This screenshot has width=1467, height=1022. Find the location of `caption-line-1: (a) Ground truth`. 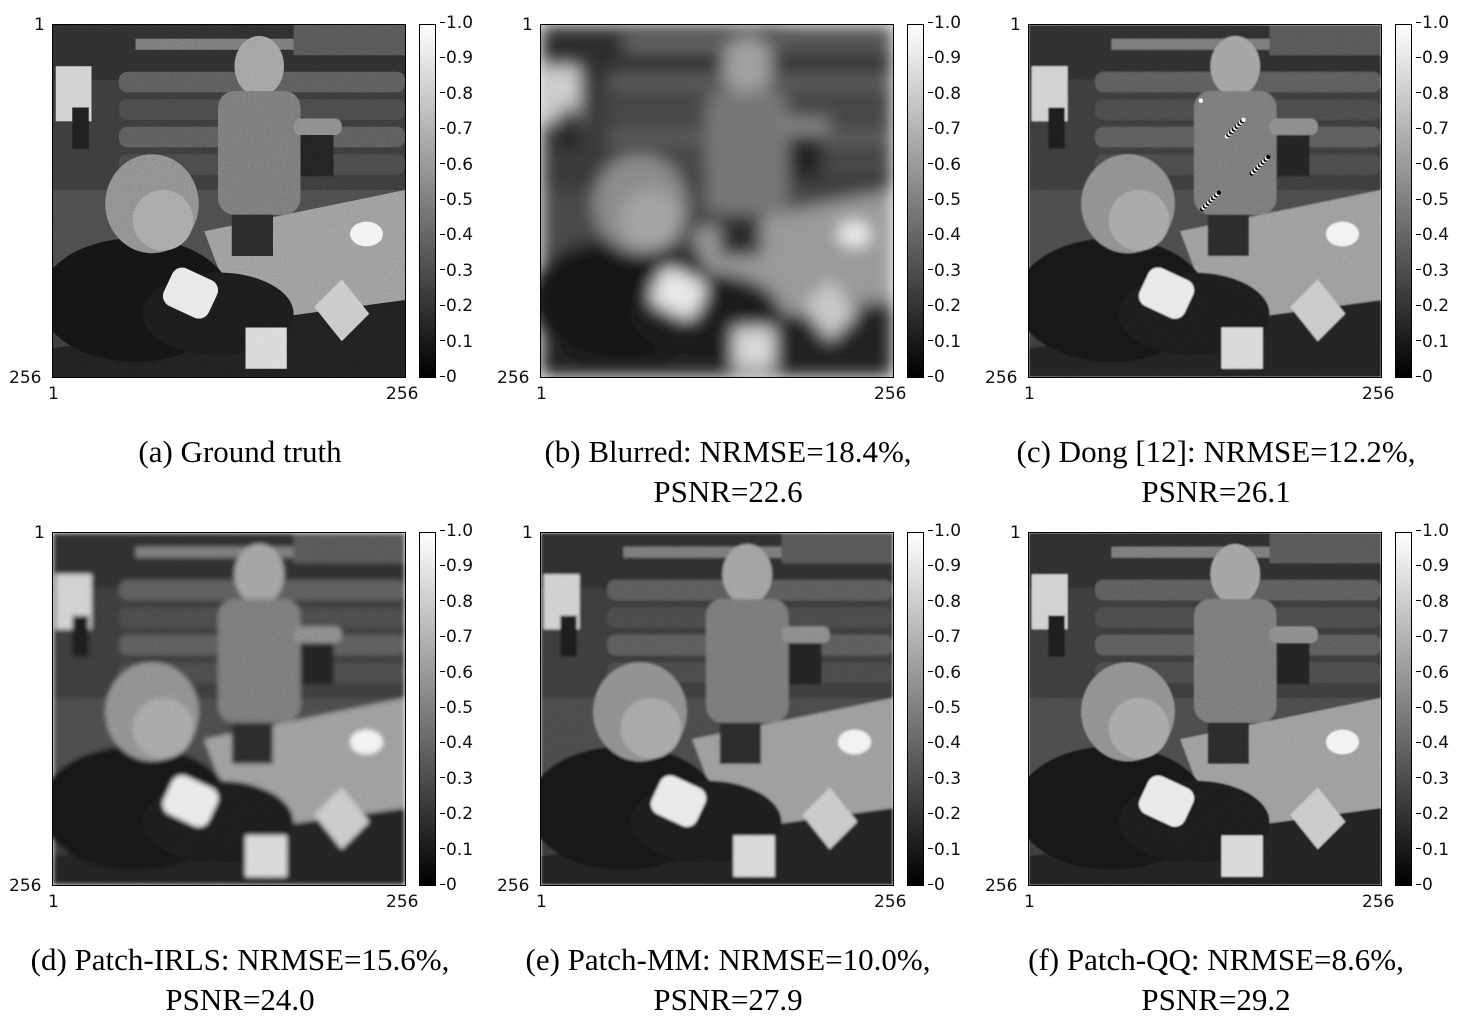

caption-line-1: (a) Ground truth is located at coordinates (240, 451).